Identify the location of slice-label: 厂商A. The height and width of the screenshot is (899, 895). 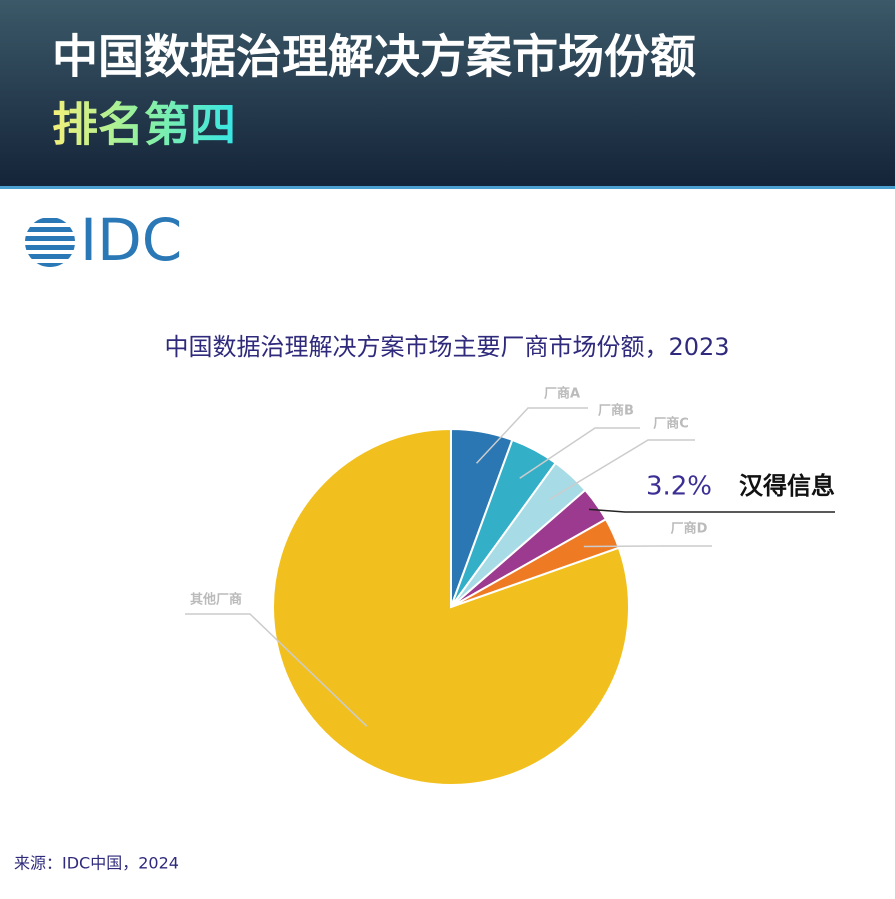
(562, 394).